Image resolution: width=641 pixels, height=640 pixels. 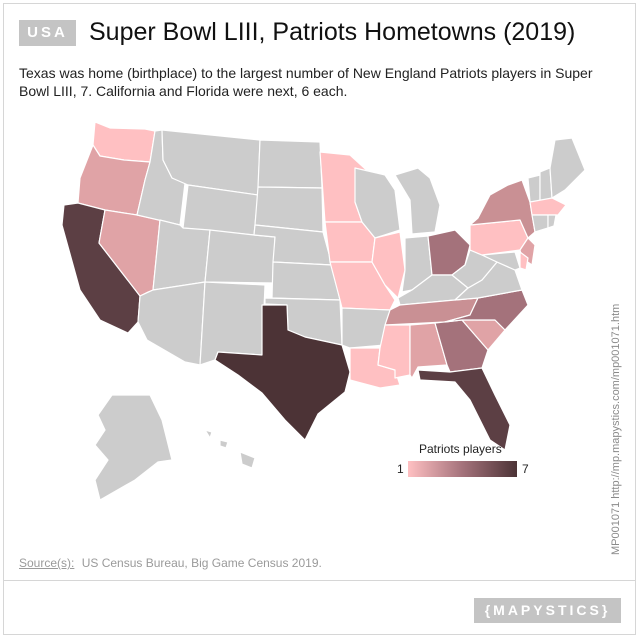 I want to click on state-massachusetts, so click(x=548, y=206).